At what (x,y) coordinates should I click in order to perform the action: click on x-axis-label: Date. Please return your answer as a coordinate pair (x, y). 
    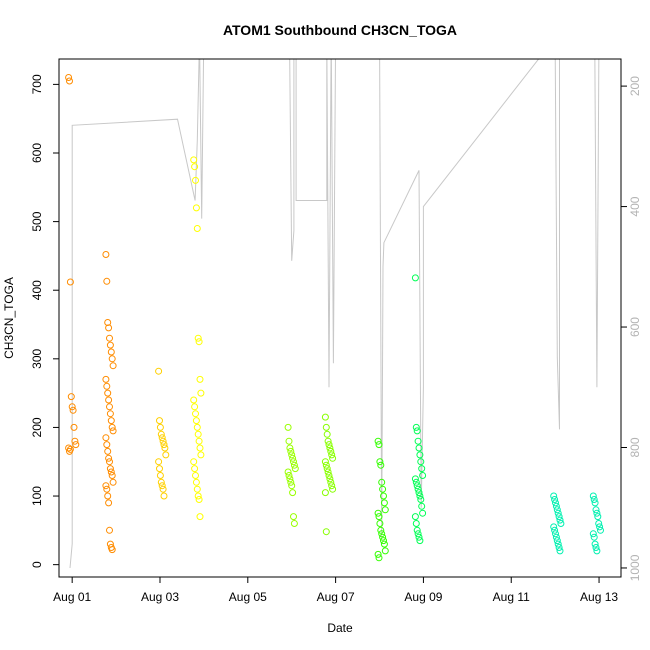
    Looking at the image, I should click on (340, 628).